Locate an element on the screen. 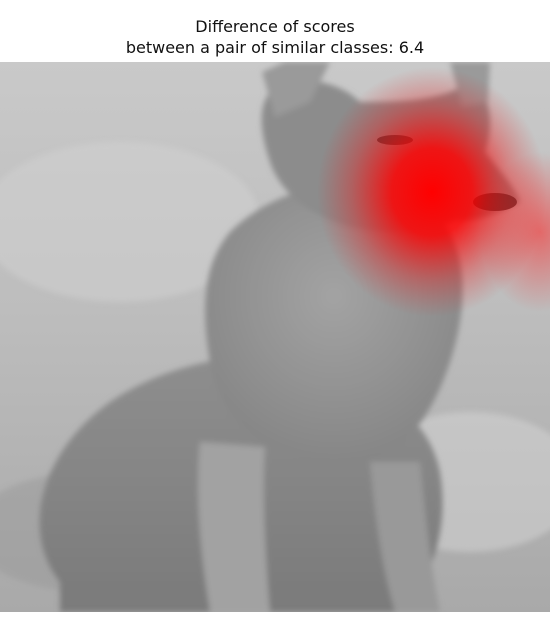 The width and height of the screenshot is (550, 630). title-line-1: Difference of scores is located at coordinates (275, 26).